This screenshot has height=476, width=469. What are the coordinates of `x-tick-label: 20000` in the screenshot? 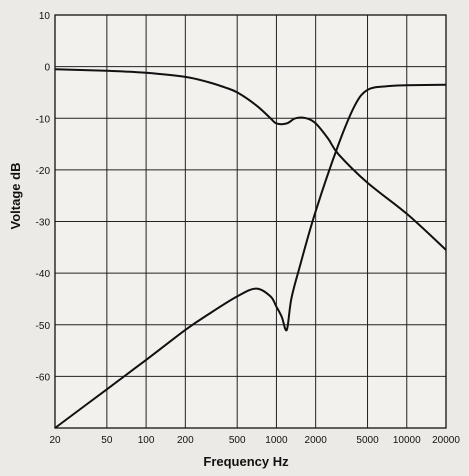 It's located at (446, 440).